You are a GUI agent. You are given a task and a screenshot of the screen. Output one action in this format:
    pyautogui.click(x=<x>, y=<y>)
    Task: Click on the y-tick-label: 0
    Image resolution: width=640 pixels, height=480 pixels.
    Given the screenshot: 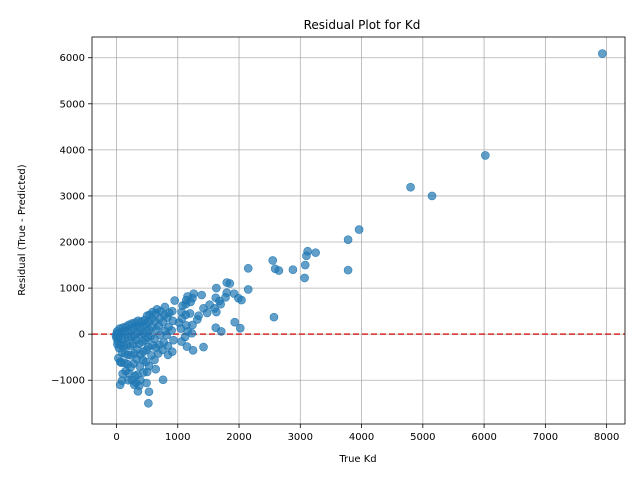 What is the action you would take?
    pyautogui.click(x=82, y=335)
    